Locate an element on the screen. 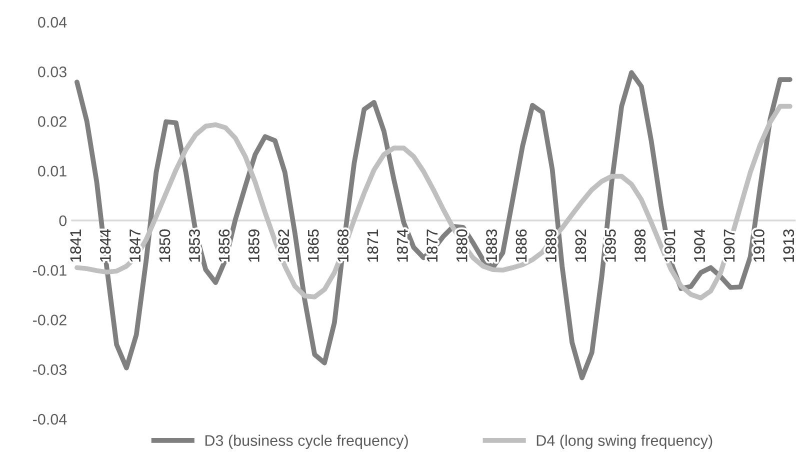  x-tick-label: 1865 is located at coordinates (313, 245).